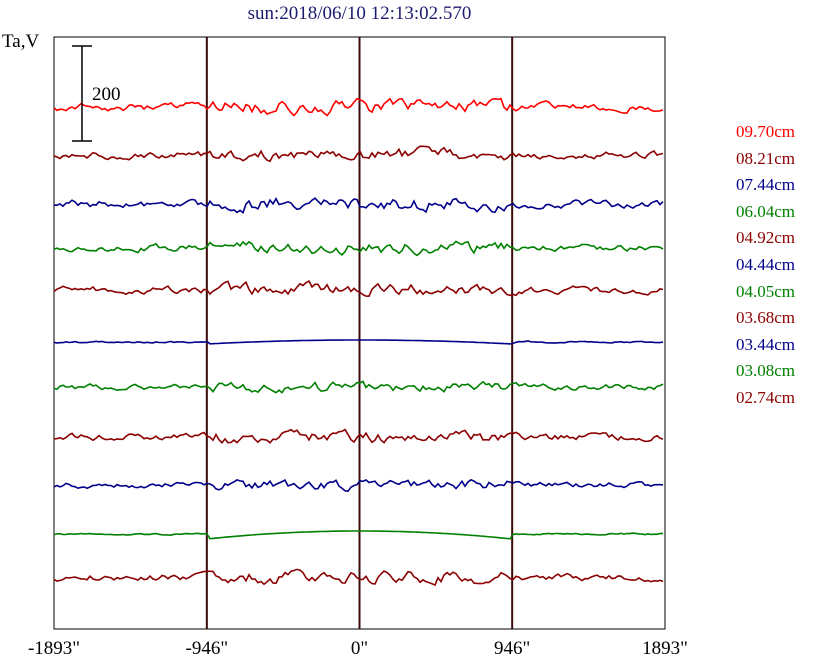  Describe the element at coordinates (512, 648) in the screenshot. I see `x-tick-label: 946"` at that location.